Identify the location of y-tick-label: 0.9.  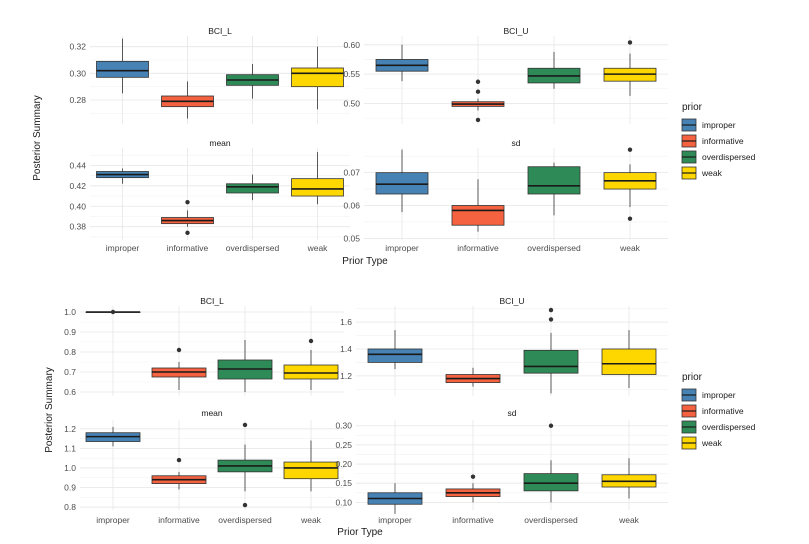
(70, 332).